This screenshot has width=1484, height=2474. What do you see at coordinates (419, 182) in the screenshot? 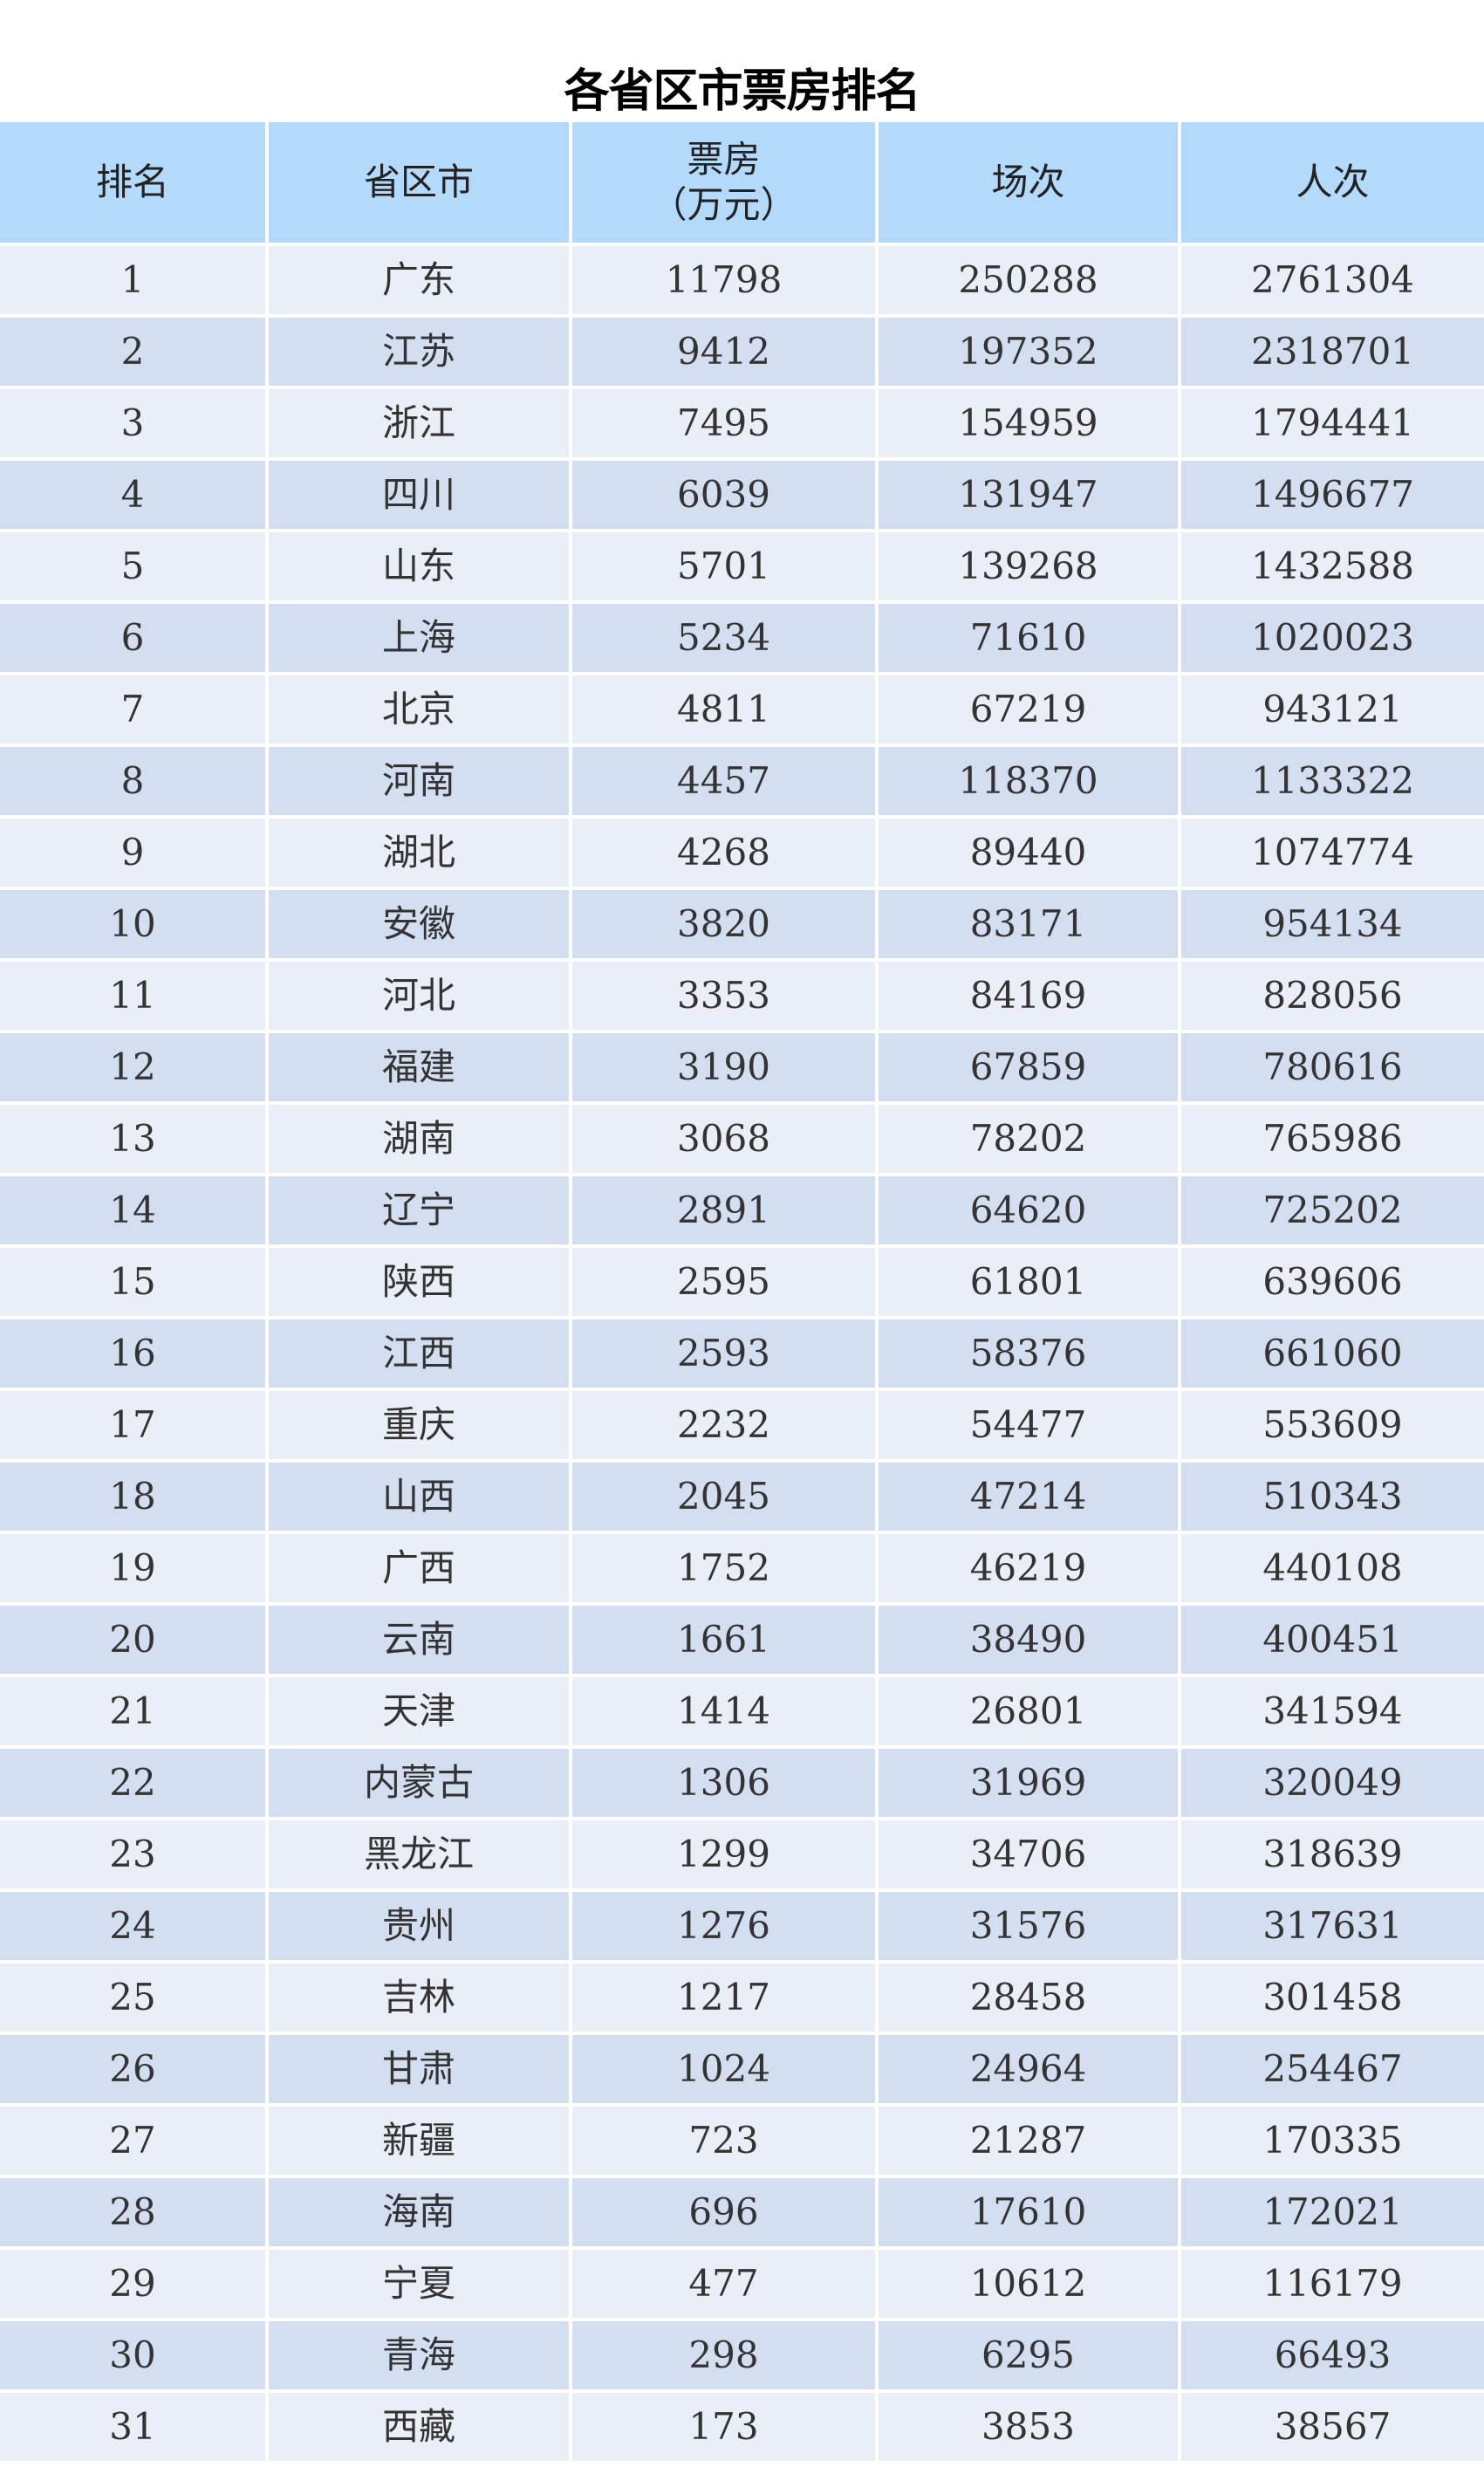
I see `header-province: 省区市` at bounding box center [419, 182].